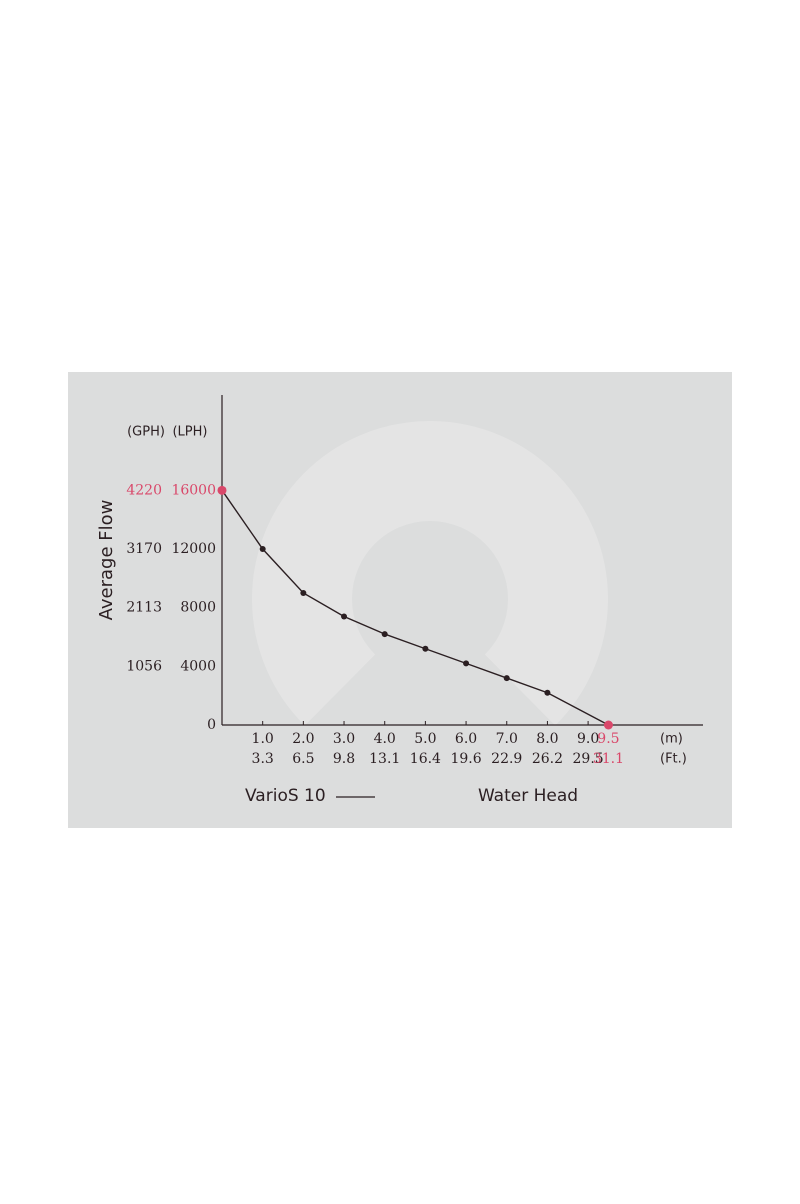 Image resolution: width=800 pixels, height=1204 pixels. I want to click on x-tick-label: 8.0, so click(547, 739).